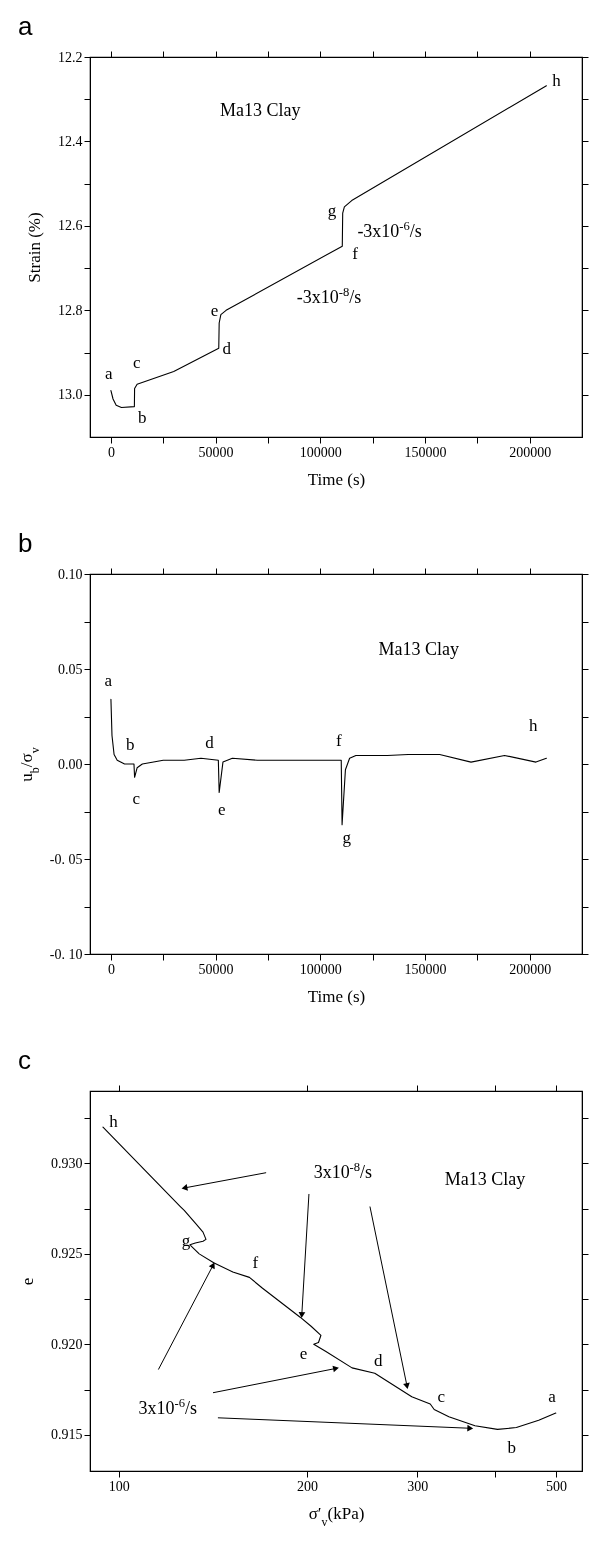 The image size is (611, 1549). Describe the element at coordinates (418, 1486) in the screenshot. I see `x-tick-label: 300` at that location.